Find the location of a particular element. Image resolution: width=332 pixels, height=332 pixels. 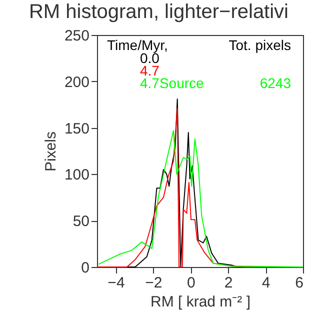

y-tick-label: 50 is located at coordinates (81, 221).